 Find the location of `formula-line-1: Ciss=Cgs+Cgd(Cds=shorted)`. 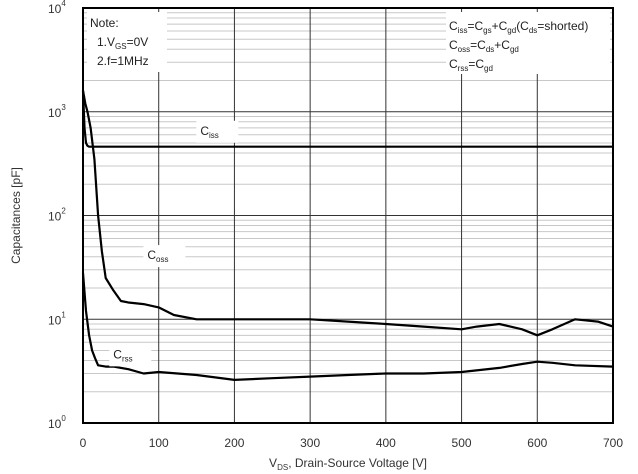

formula-line-1: Ciss=Cgs+Cgd(Cds=shorted) is located at coordinates (518, 27).